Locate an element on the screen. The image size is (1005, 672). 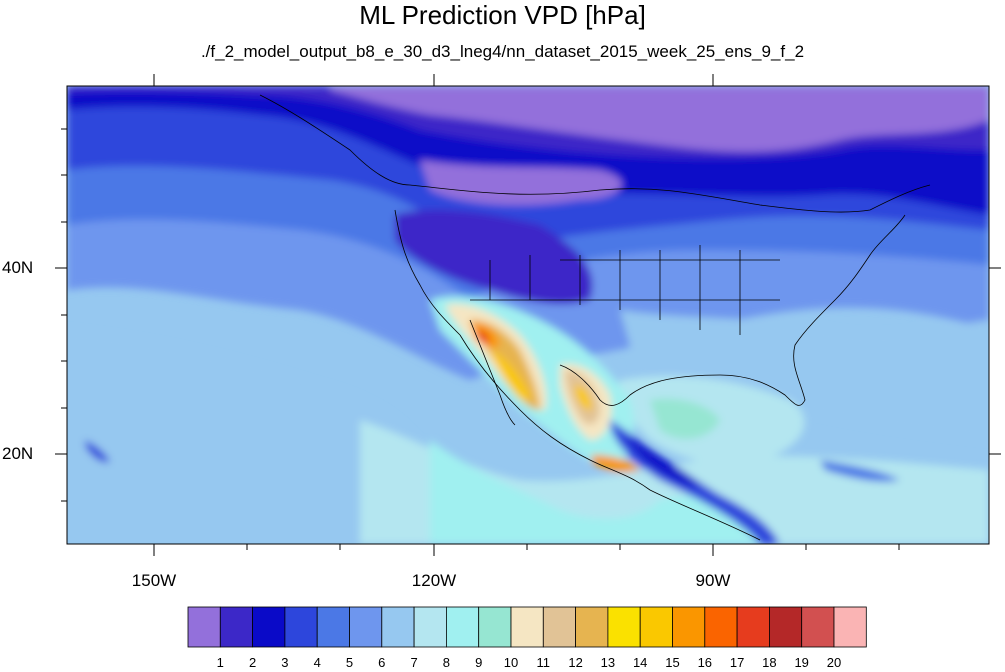
map-title: ML Prediction VPD [hPa] is located at coordinates (502, 15).